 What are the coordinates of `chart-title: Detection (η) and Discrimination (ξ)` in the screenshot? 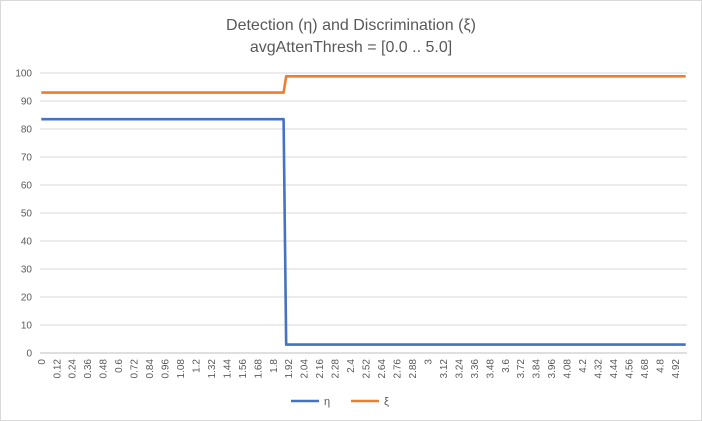 It's located at (351, 25).